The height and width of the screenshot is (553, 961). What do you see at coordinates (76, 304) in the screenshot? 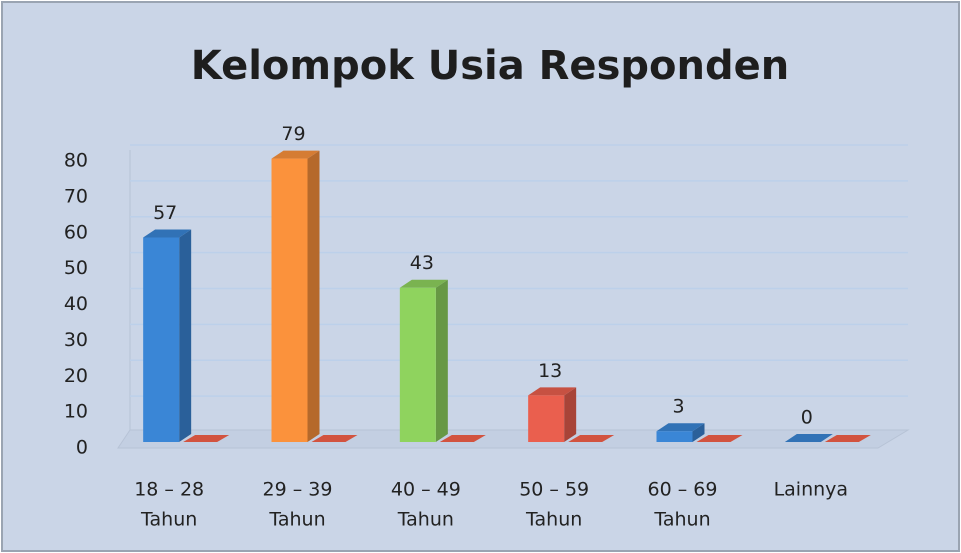
I see `y-tick-label: 40` at bounding box center [76, 304].